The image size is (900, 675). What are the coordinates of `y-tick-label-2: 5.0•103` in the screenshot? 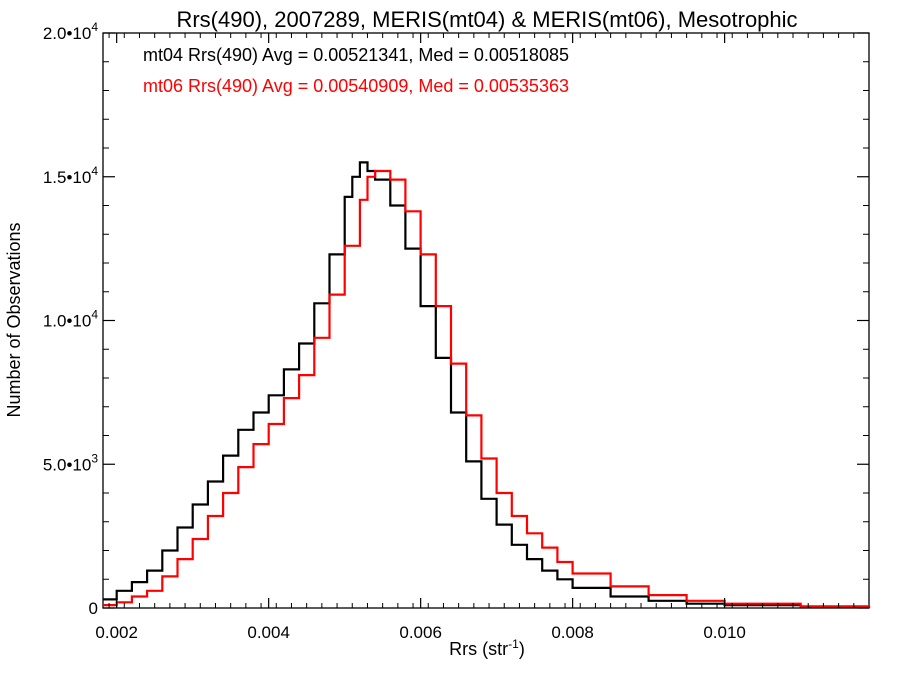 It's located at (71, 462).